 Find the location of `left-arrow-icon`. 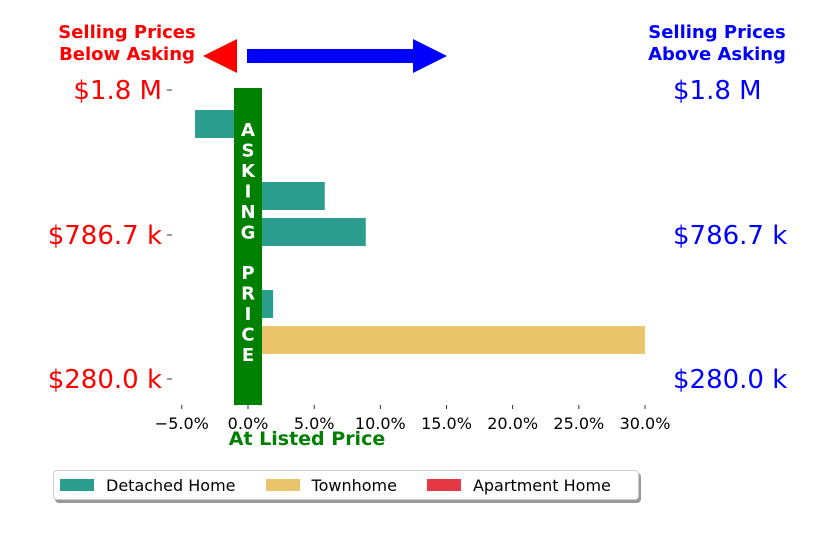

left-arrow-icon is located at coordinates (220, 56).